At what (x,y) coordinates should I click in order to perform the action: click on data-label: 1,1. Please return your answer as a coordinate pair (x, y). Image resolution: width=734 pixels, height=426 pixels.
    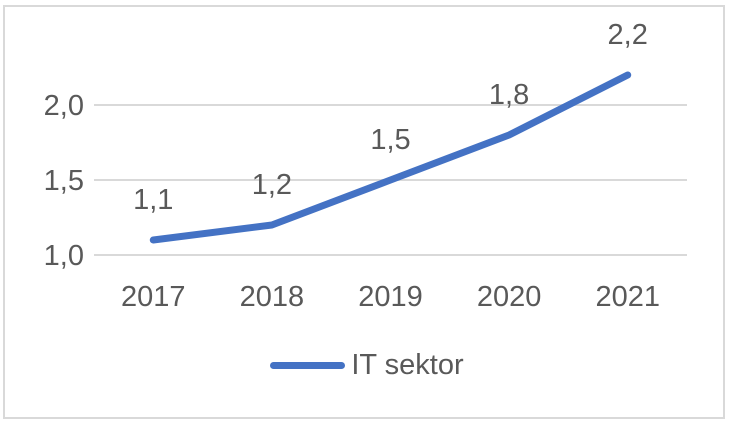
    Looking at the image, I should click on (153, 200).